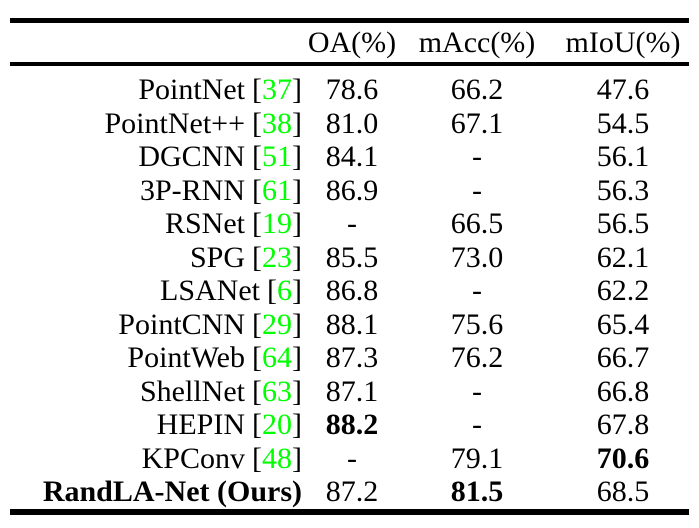 The height and width of the screenshot is (528, 699). What do you see at coordinates (477, 42) in the screenshot?
I see `column-header-macc: mAcc(%)` at bounding box center [477, 42].